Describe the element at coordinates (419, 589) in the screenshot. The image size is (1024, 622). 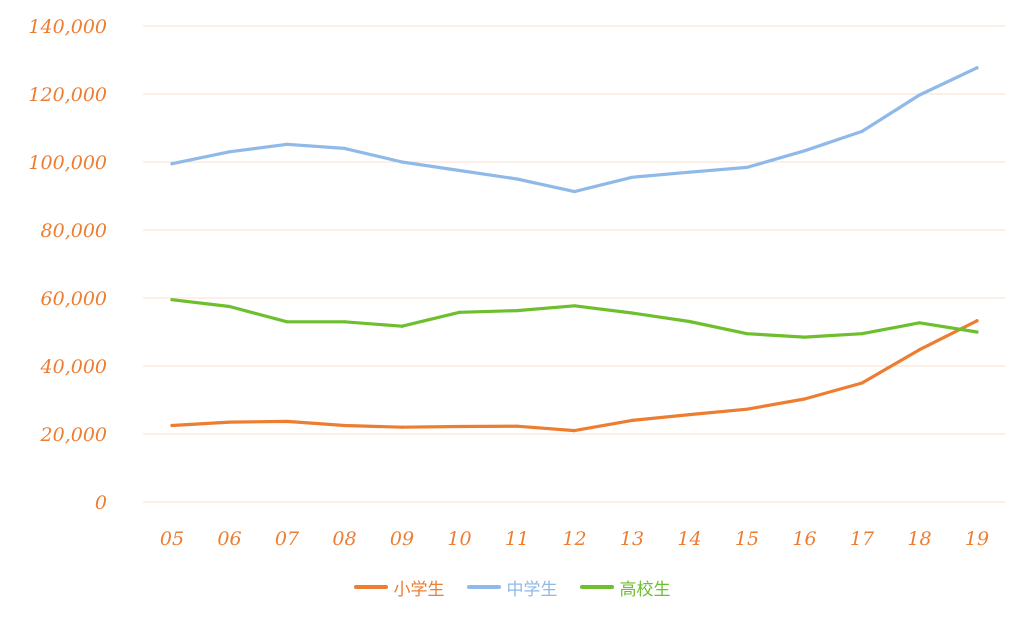
I see `legend-label: 小学生` at that location.